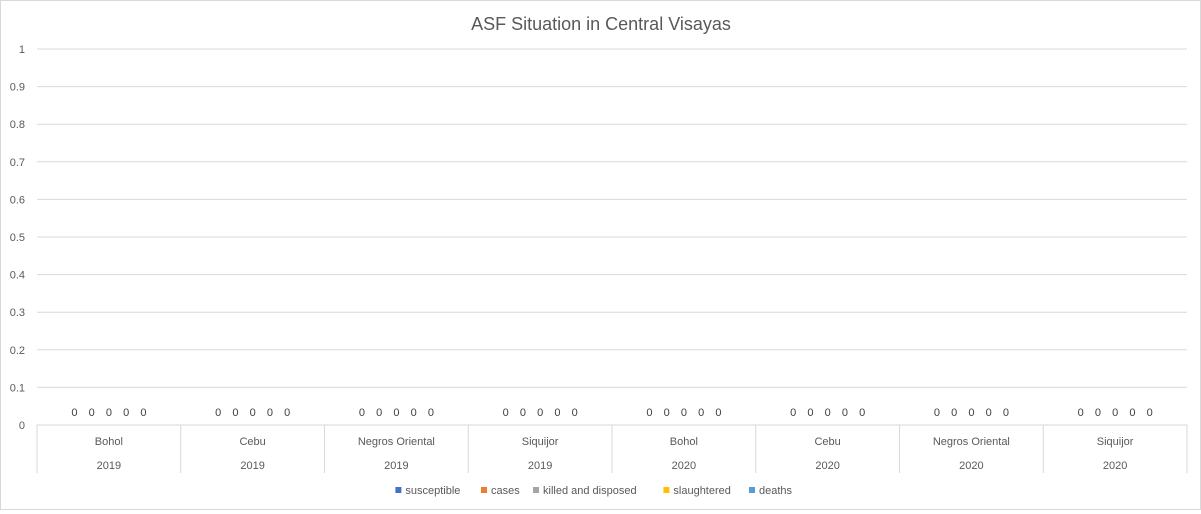  What do you see at coordinates (776, 491) in the screenshot?
I see `legend-label: deaths` at bounding box center [776, 491].